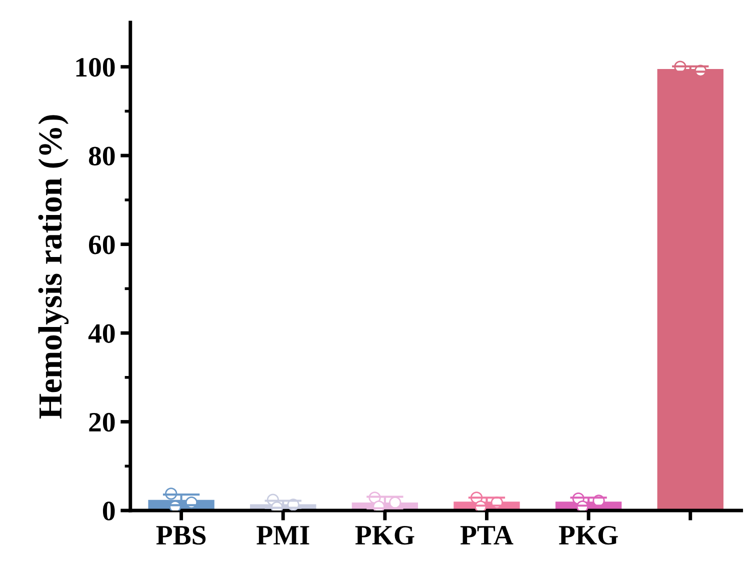 Image resolution: width=745 pixels, height=561 pixels. Describe the element at coordinates (101, 244) in the screenshot. I see `y-tick-label: 60` at that location.